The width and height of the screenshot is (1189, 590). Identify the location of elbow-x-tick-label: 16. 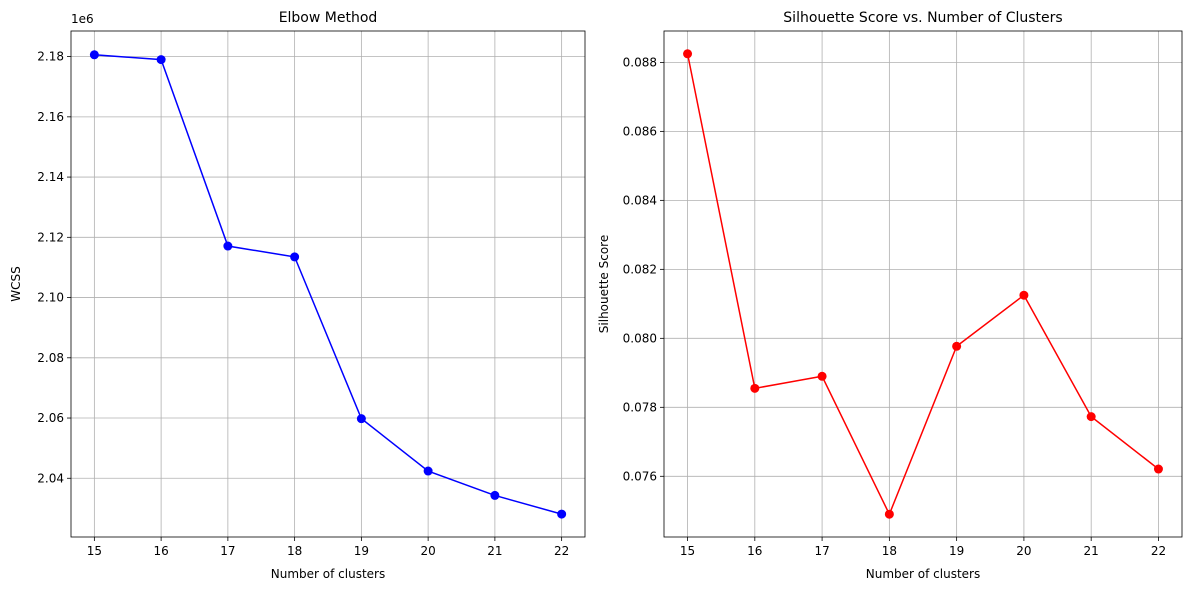
(160, 551).